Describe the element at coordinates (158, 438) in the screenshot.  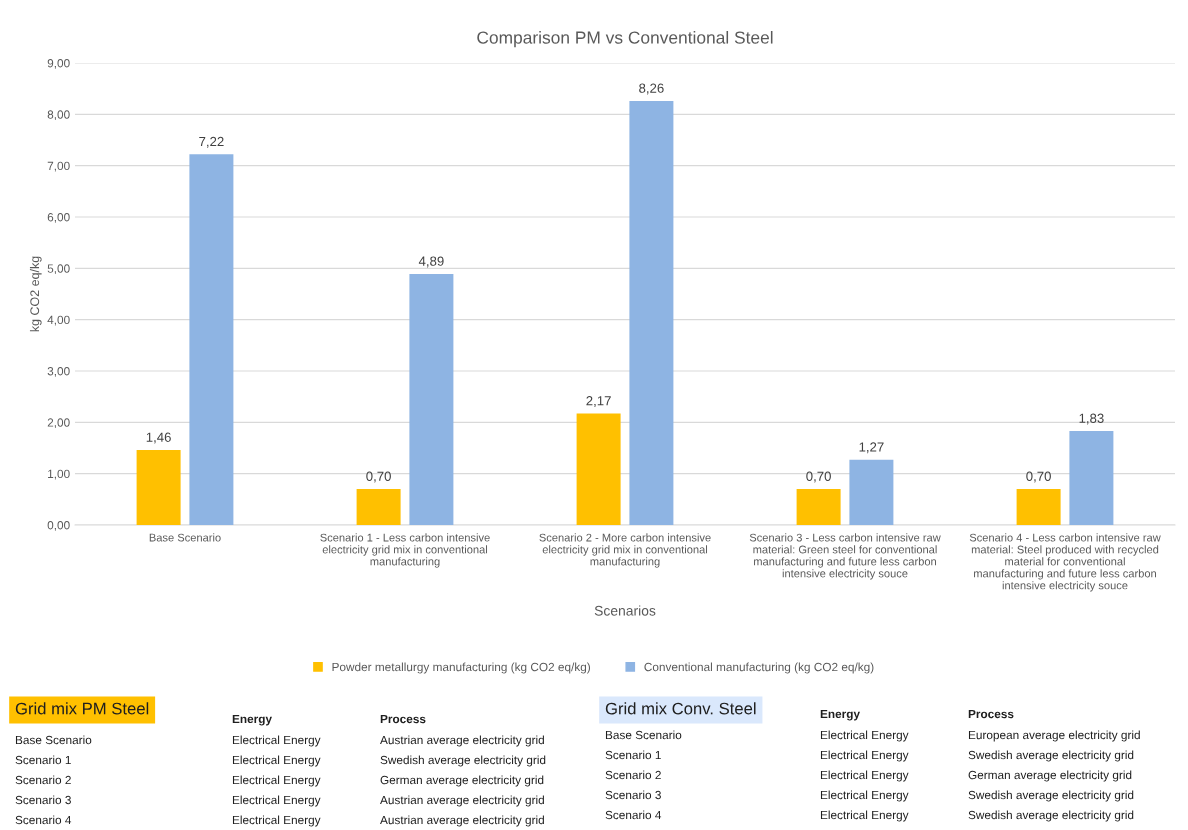
I see `data-label: 1,46` at that location.